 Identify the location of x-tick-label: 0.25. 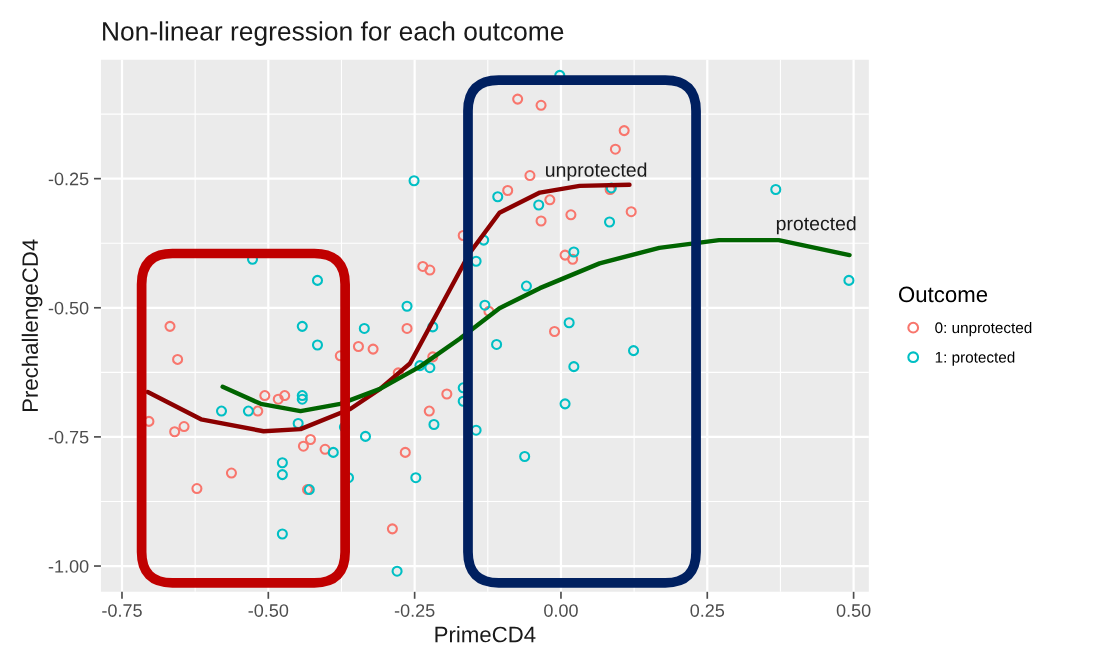
(707, 610).